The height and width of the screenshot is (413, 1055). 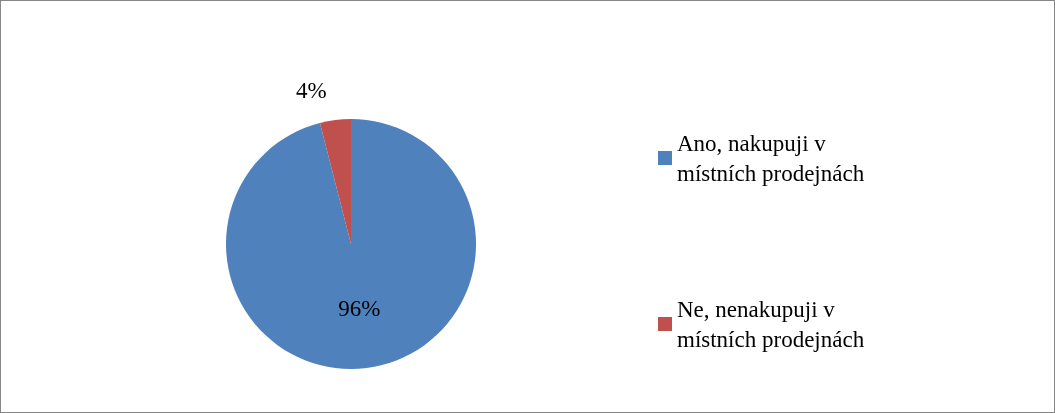 I want to click on data-label: 96%, so click(x=359, y=309).